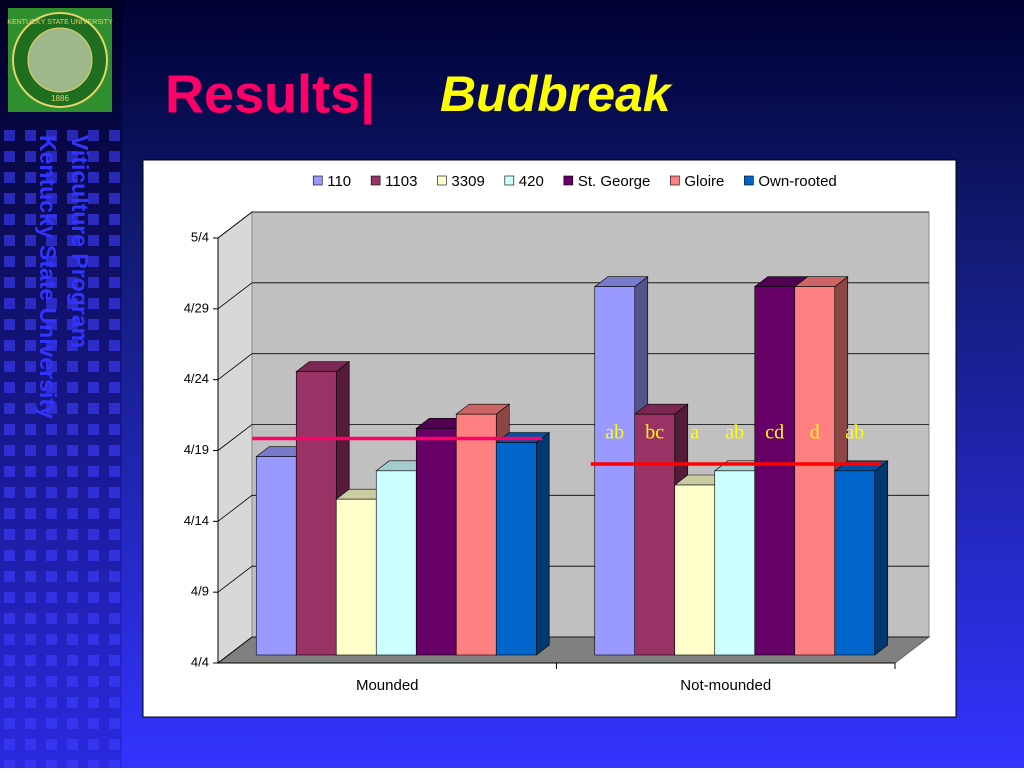 This screenshot has width=1024, height=773. I want to click on legend-label: Gloire, so click(704, 181).